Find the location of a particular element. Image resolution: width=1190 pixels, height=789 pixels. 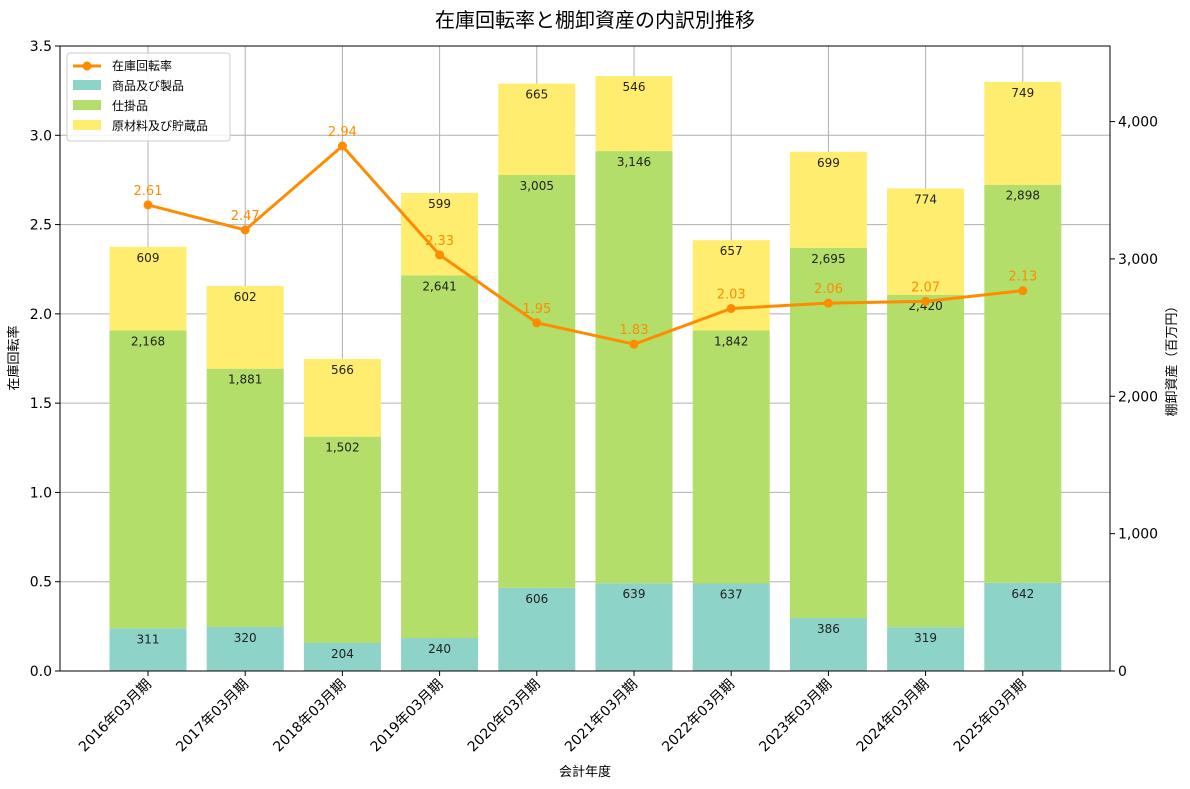

bar-value-label: 2,168 is located at coordinates (148, 341).